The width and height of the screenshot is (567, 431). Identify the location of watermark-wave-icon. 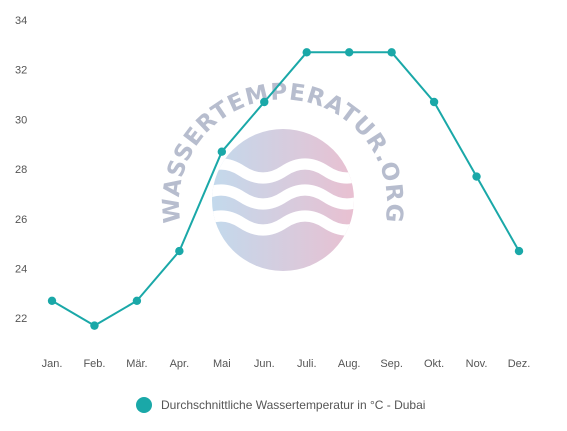
(283, 197).